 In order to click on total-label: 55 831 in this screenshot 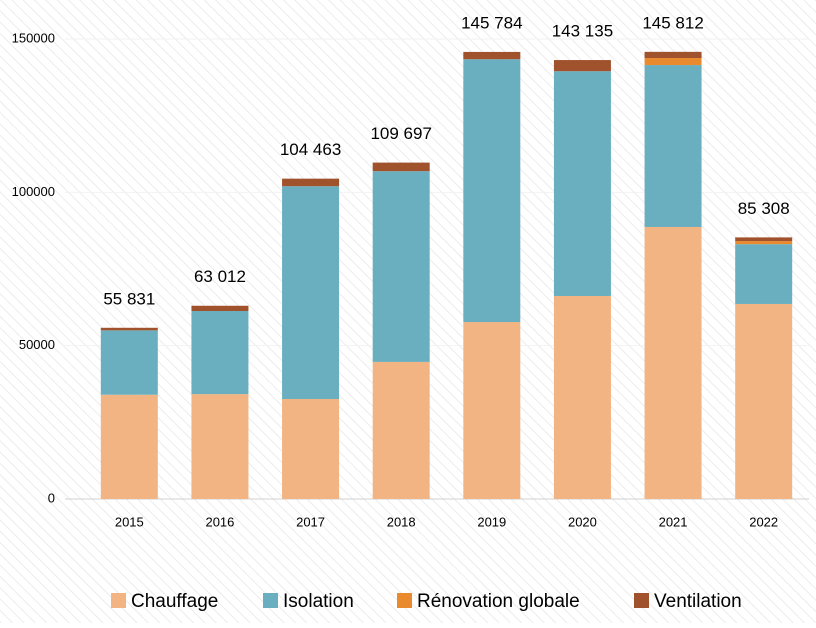, I will do `click(129, 298)`.